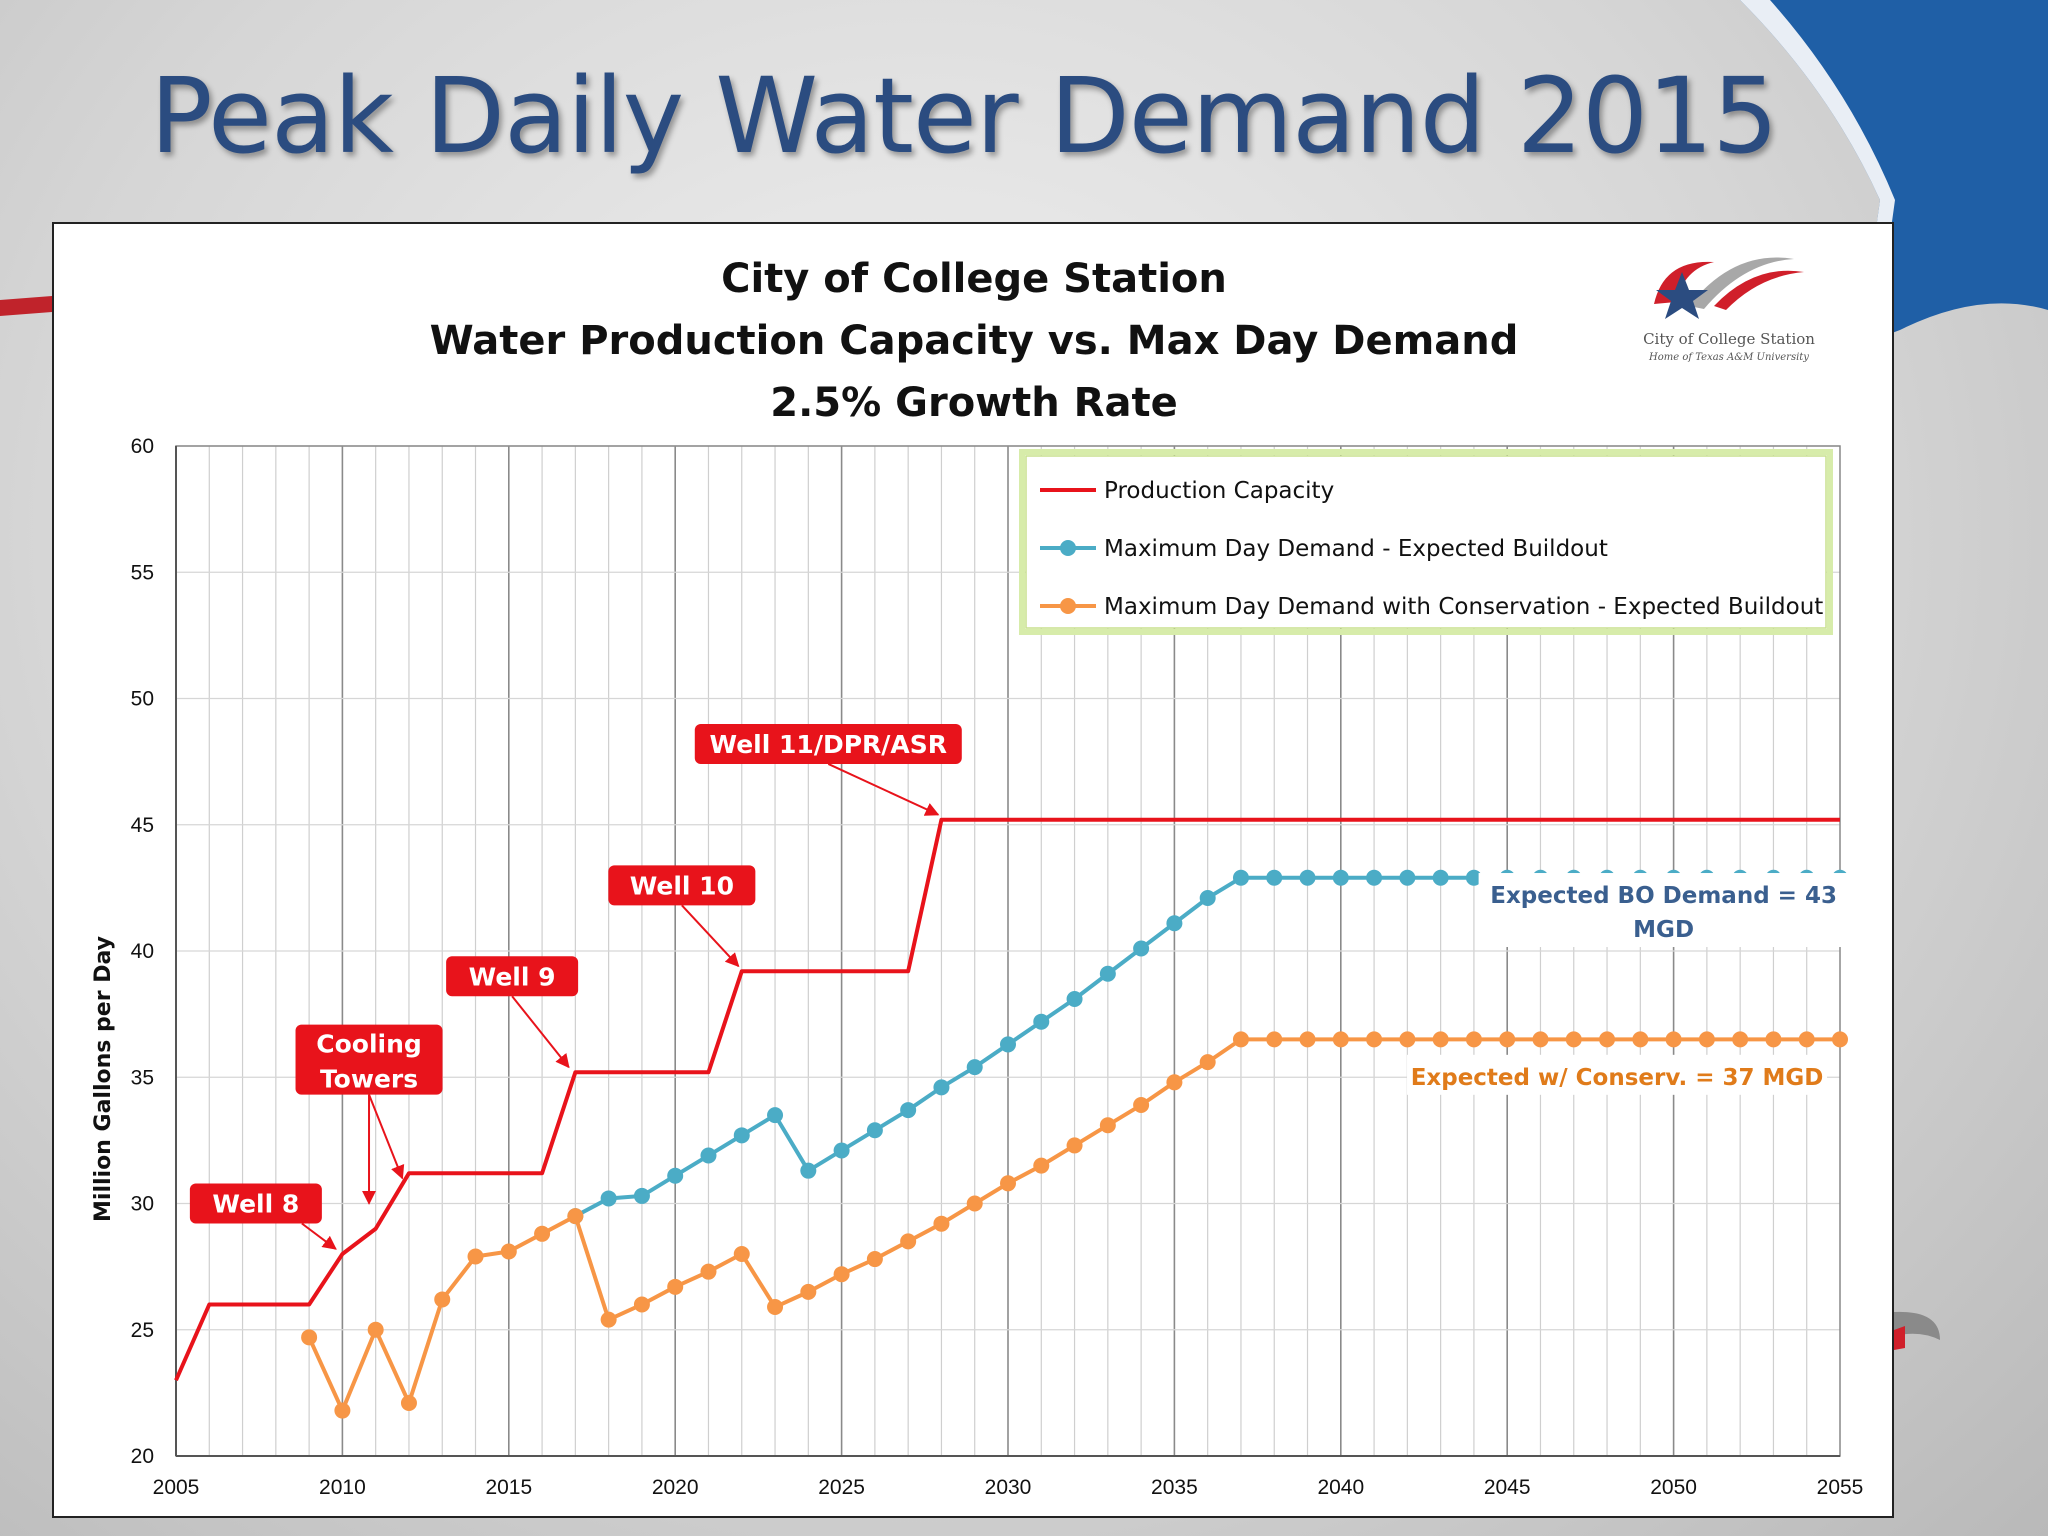 The height and width of the screenshot is (1536, 2048). Describe the element at coordinates (1356, 549) in the screenshot. I see `legend-entry-label: Maximum Day Demand - Expected Buildout` at that location.